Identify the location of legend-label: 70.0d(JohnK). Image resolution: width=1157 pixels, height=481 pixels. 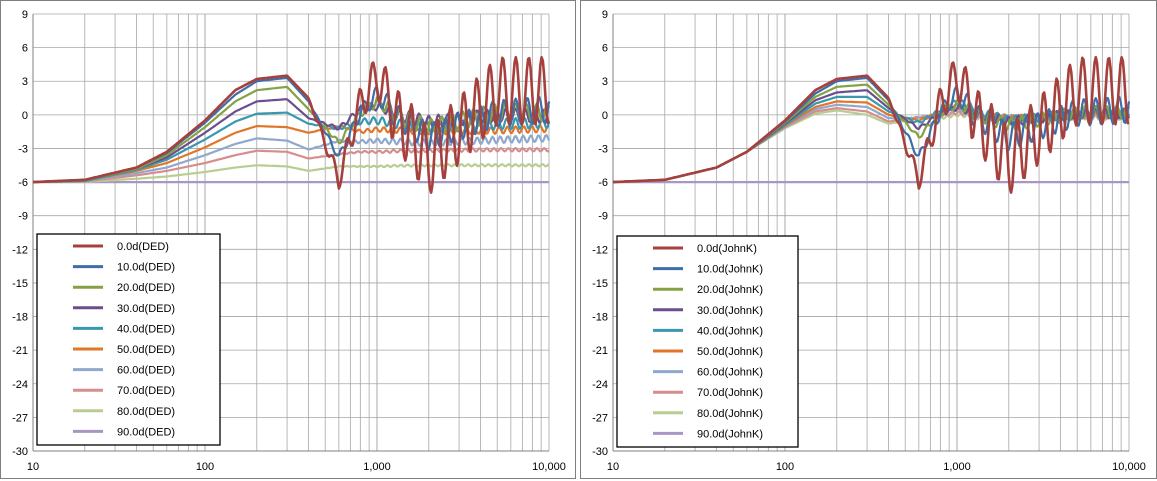
(730, 393).